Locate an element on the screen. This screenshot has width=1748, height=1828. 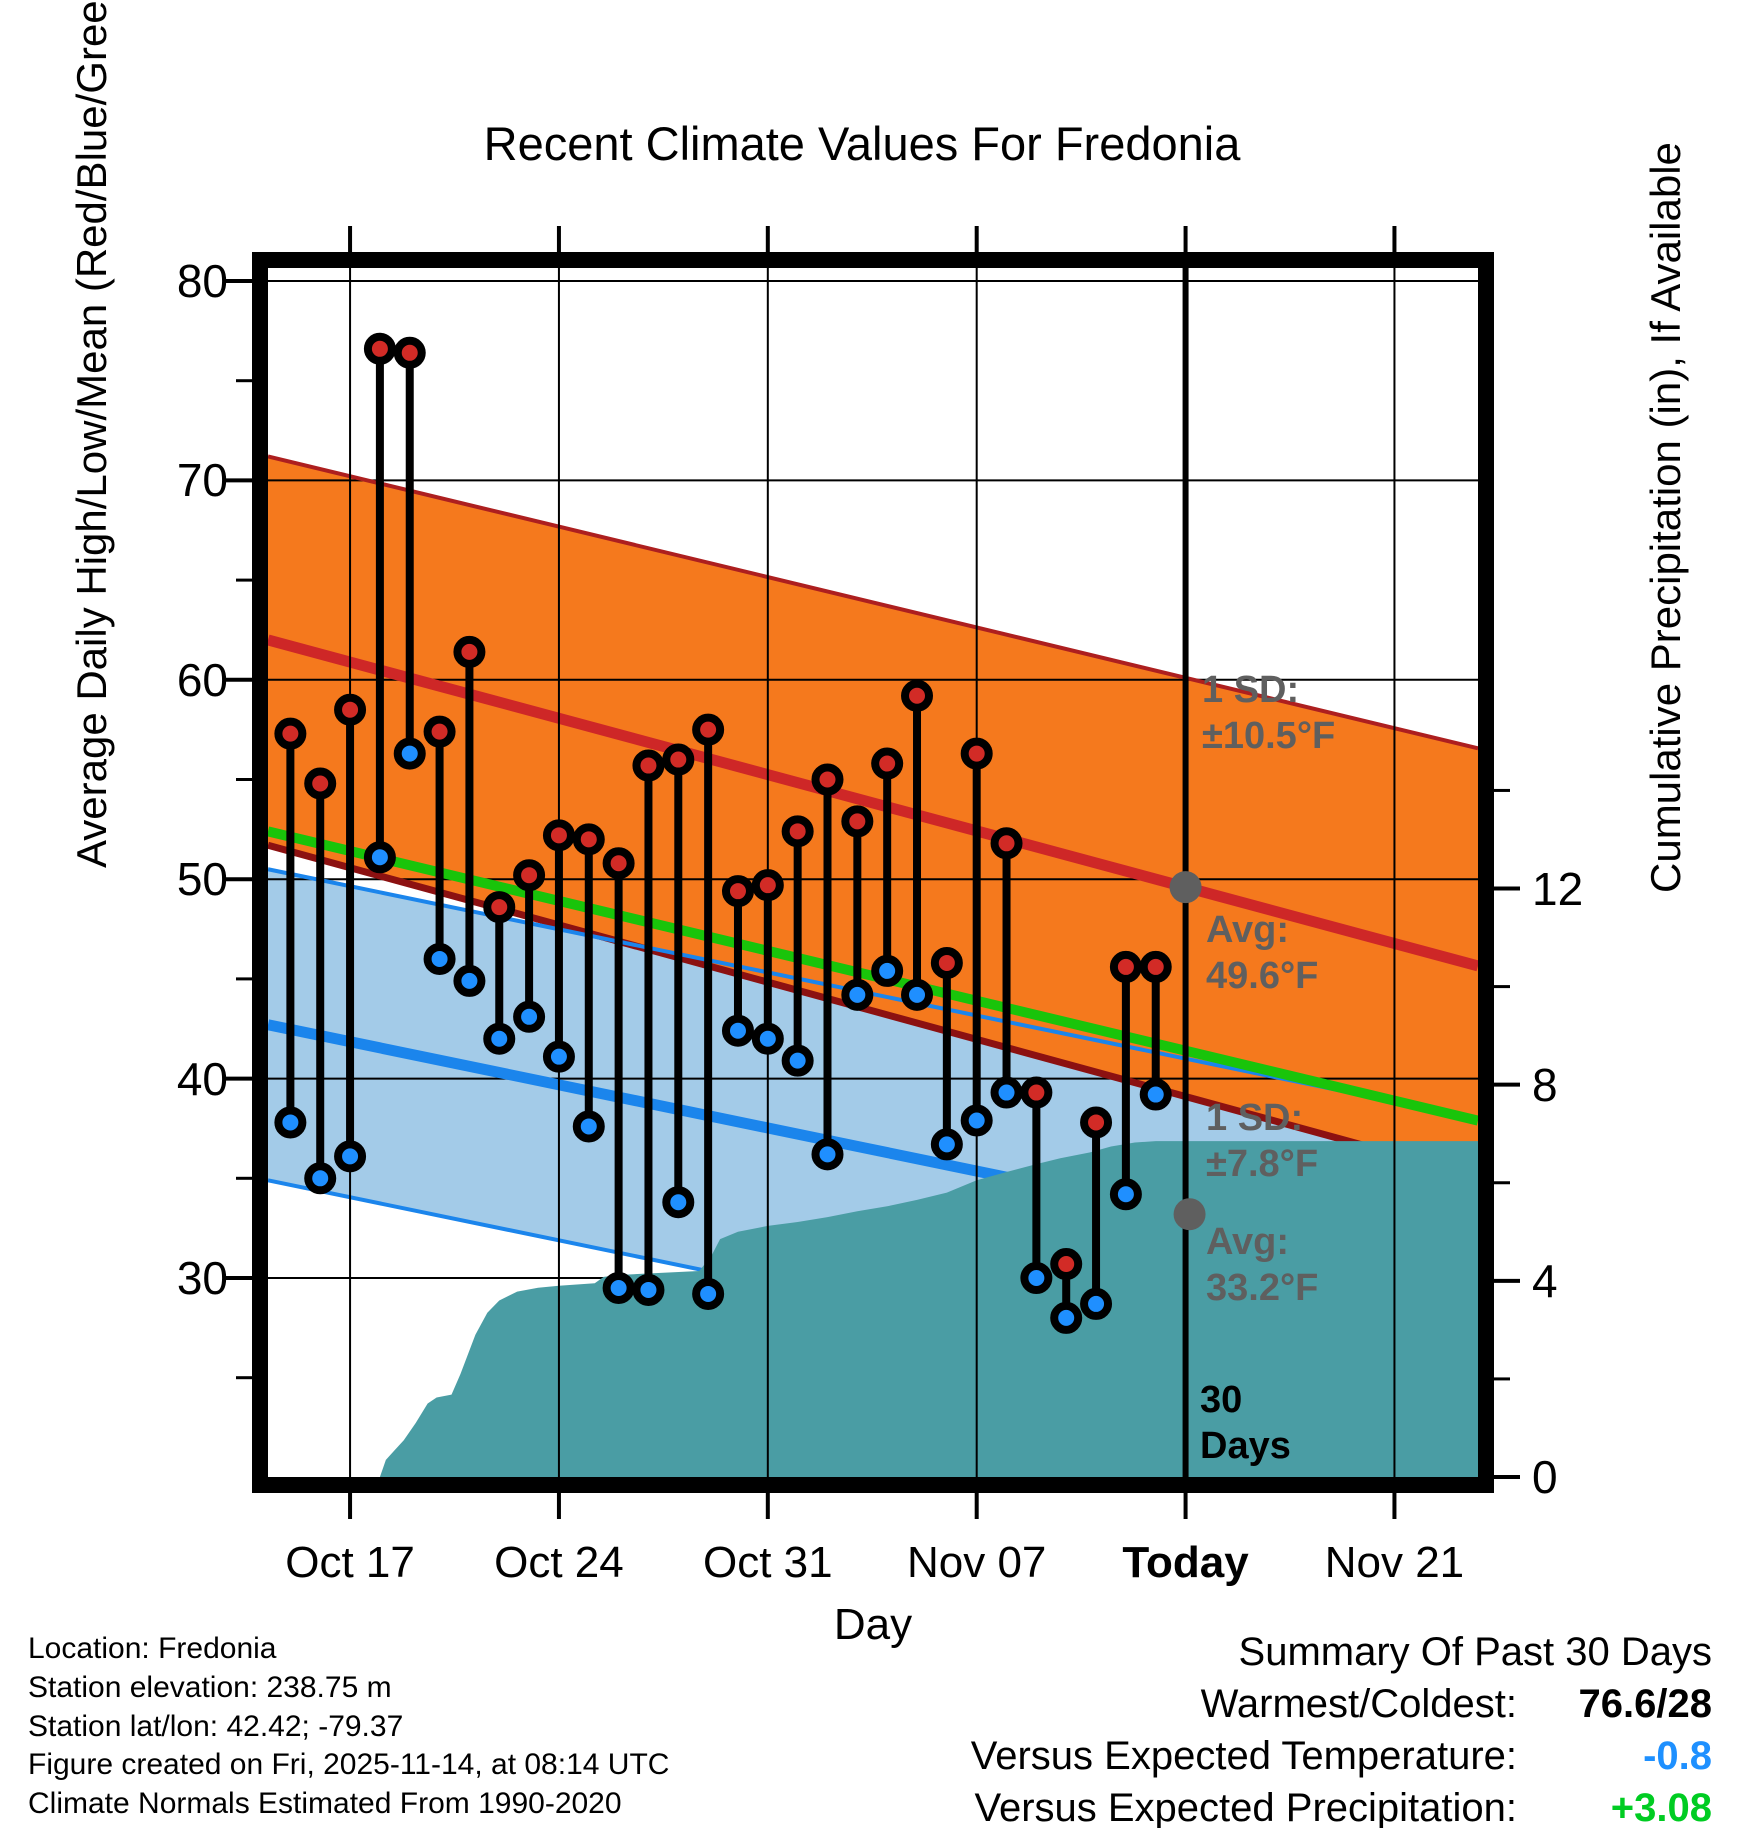
y-left-tick-label-70: 70 is located at coordinates (202, 480).